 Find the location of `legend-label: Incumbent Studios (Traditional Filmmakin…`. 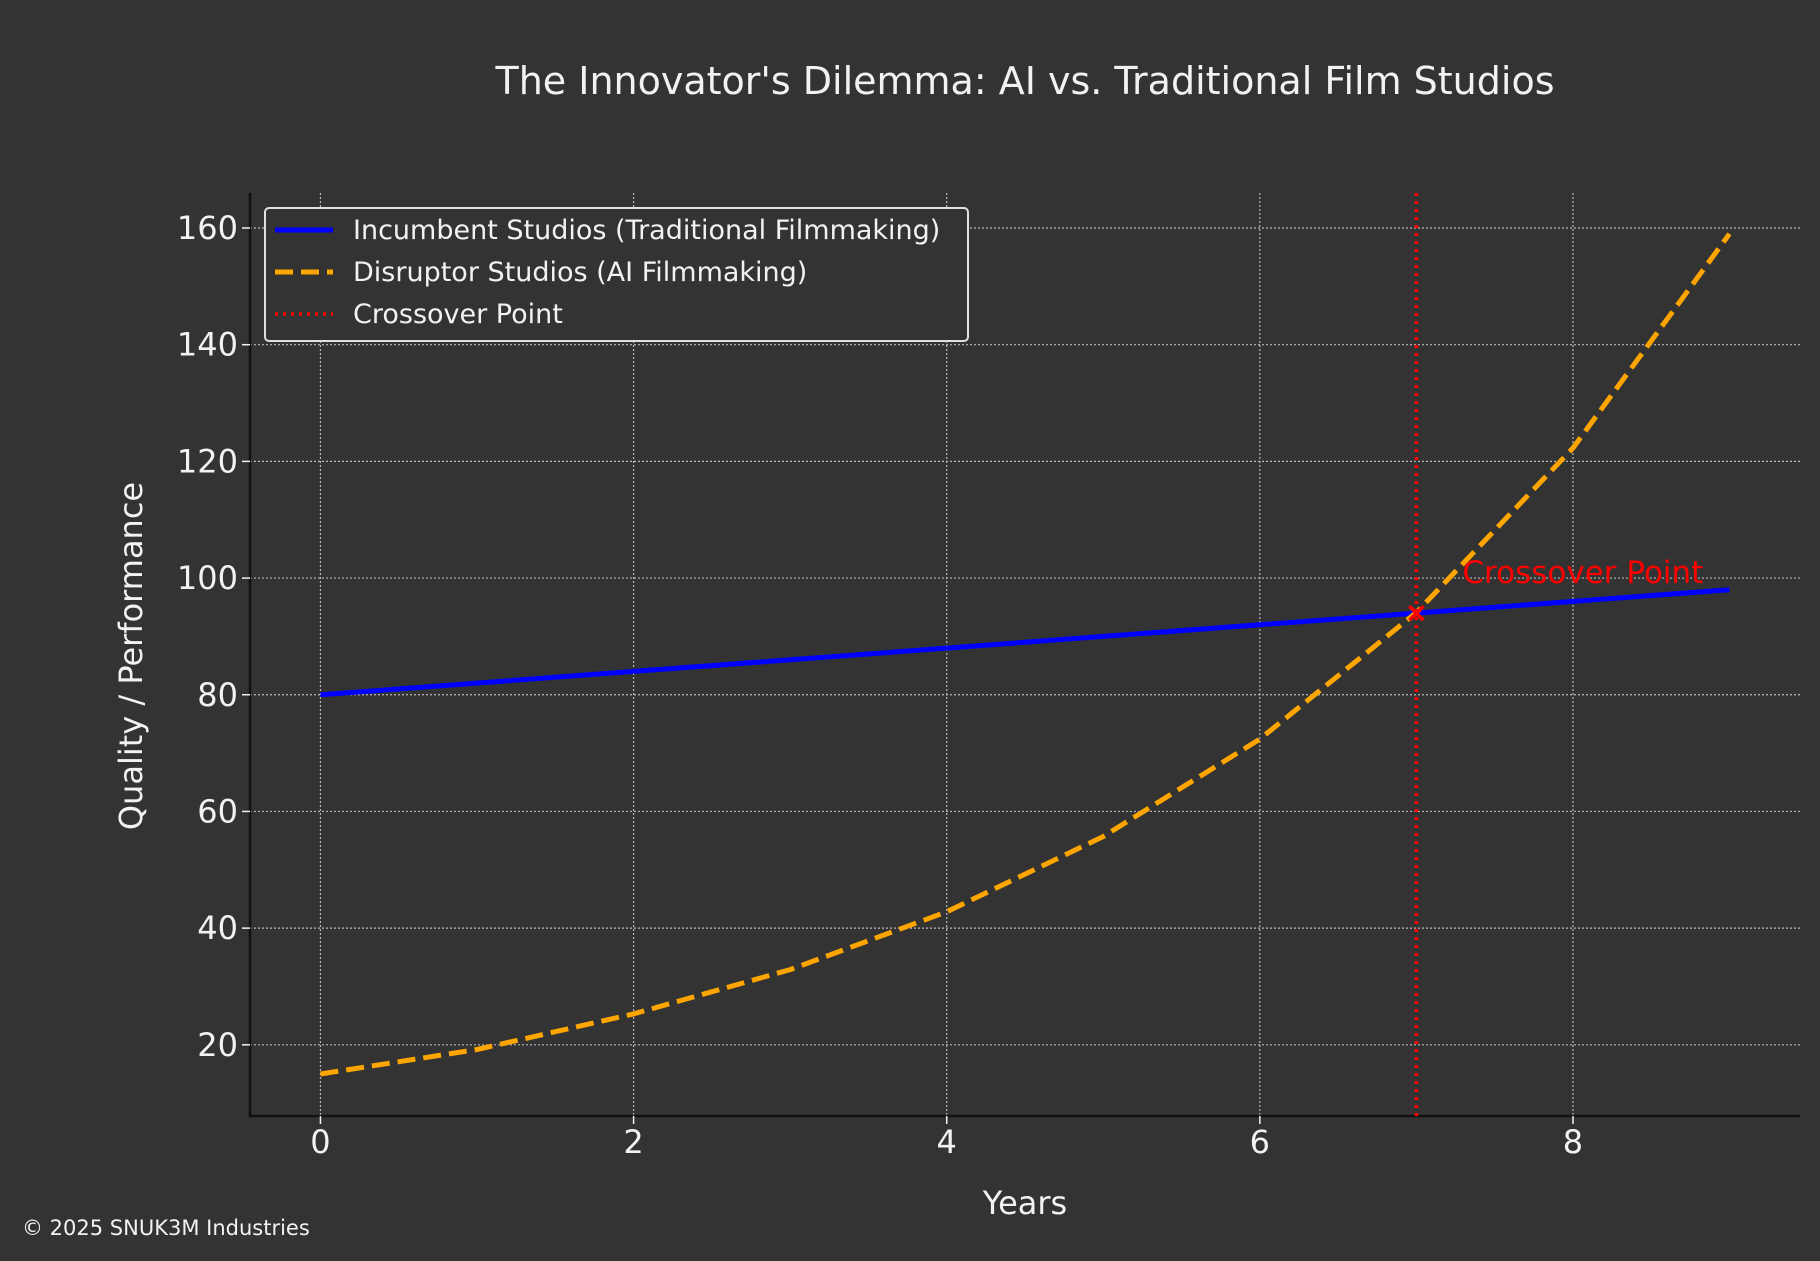

legend-label: Incumbent Studios (Traditional Filmmakin… is located at coordinates (646, 230).